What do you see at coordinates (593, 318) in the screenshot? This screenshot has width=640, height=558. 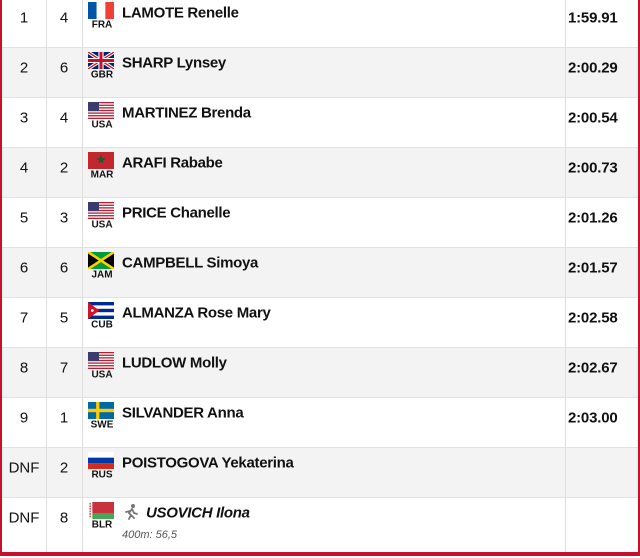 I see `result-time: 2:02.58` at bounding box center [593, 318].